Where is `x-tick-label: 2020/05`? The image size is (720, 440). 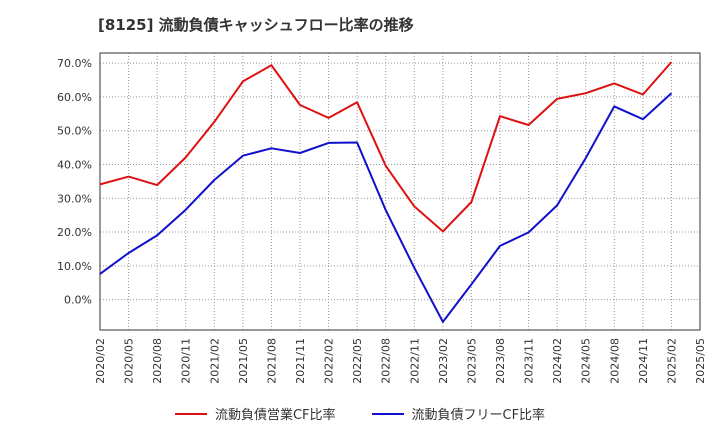 x-tick-label: 2020/05 is located at coordinates (129, 361).